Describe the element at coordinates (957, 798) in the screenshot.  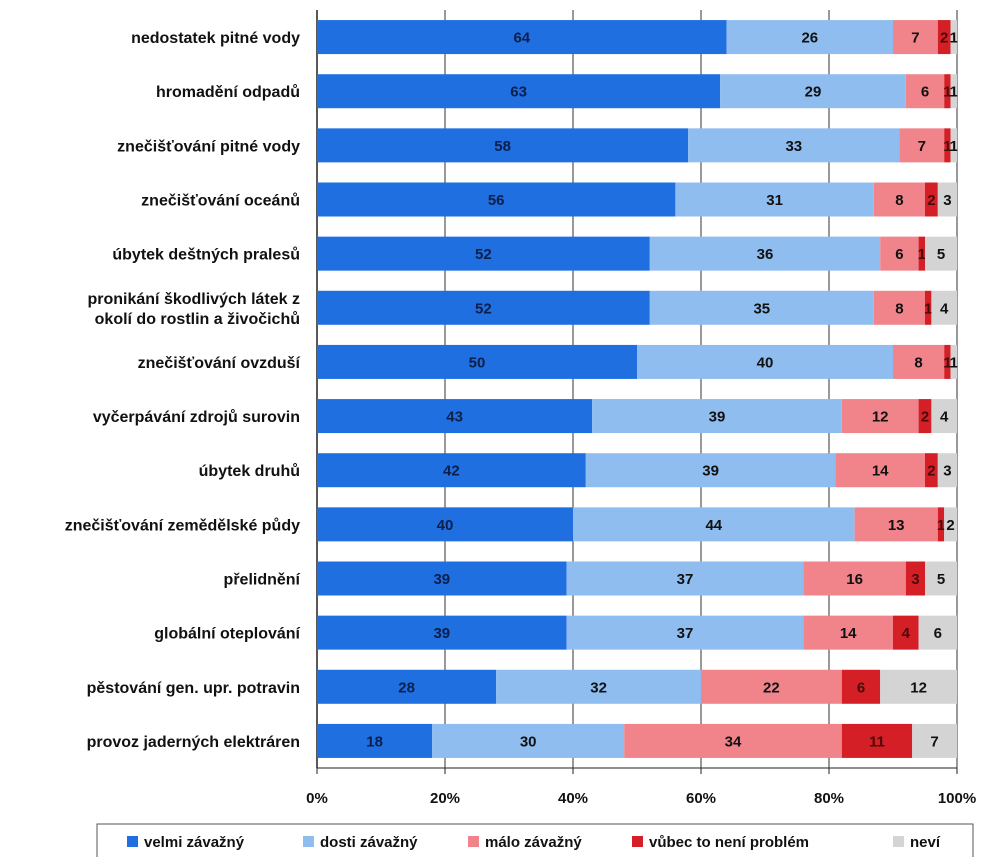
I see `x-tick-label: 100%` at that location.